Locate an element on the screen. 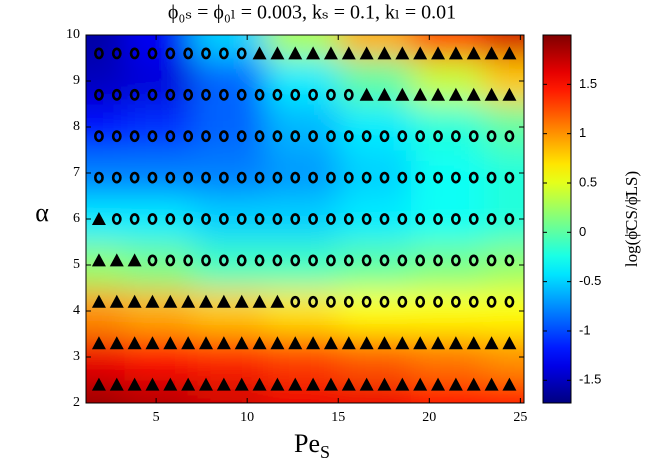 This screenshot has height=472, width=664. x-axis-label-subscript: S is located at coordinates (325, 452).